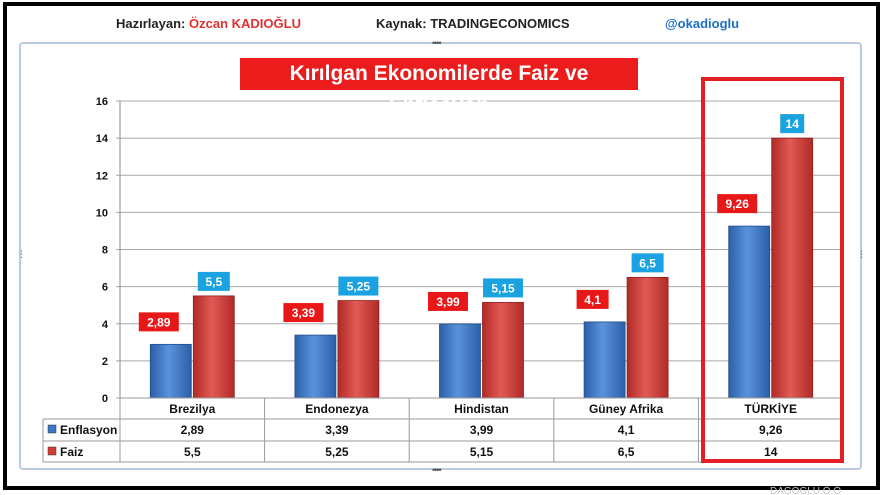 The height and width of the screenshot is (495, 886). Describe the element at coordinates (105, 288) in the screenshot. I see `y-tick-label: 6` at that location.